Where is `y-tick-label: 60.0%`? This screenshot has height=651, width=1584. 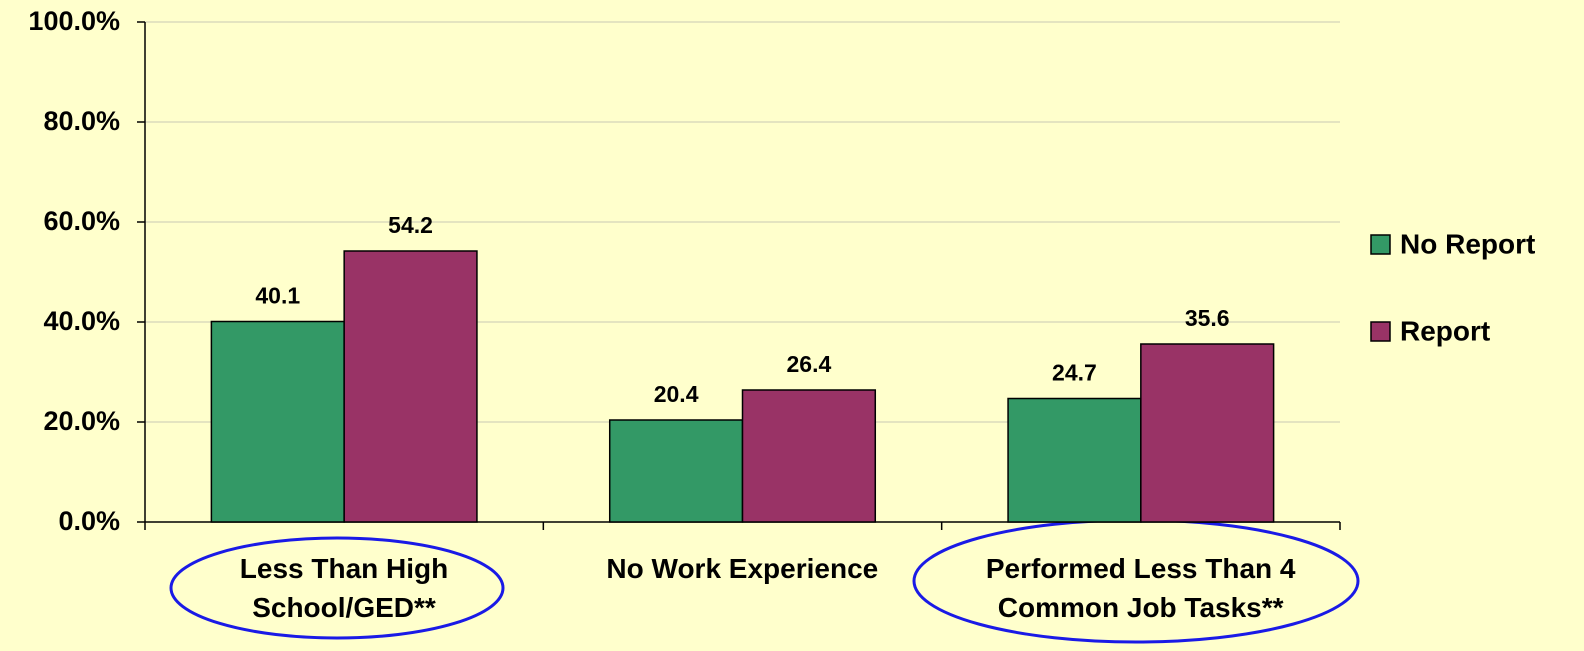 y-tick-label: 60.0% is located at coordinates (81, 221).